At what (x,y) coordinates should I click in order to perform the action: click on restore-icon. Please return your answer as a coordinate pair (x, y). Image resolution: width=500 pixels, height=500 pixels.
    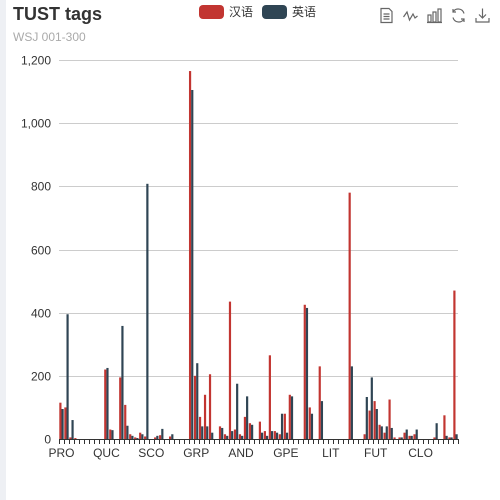
    Looking at the image, I should click on (458, 15).